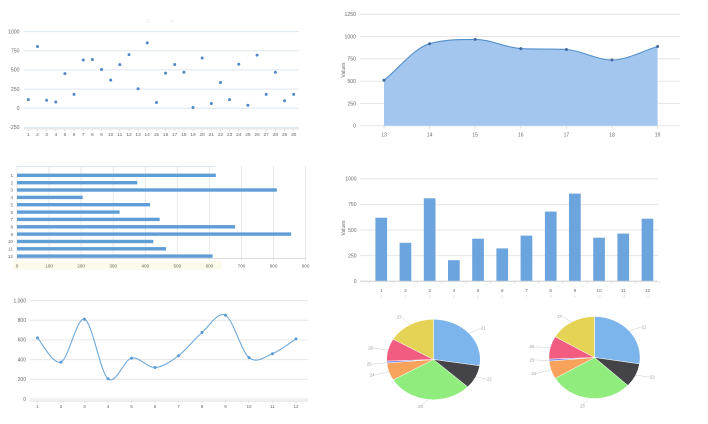  What do you see at coordinates (175, 135) in the screenshot?
I see `svg-text: 17` at bounding box center [175, 135].